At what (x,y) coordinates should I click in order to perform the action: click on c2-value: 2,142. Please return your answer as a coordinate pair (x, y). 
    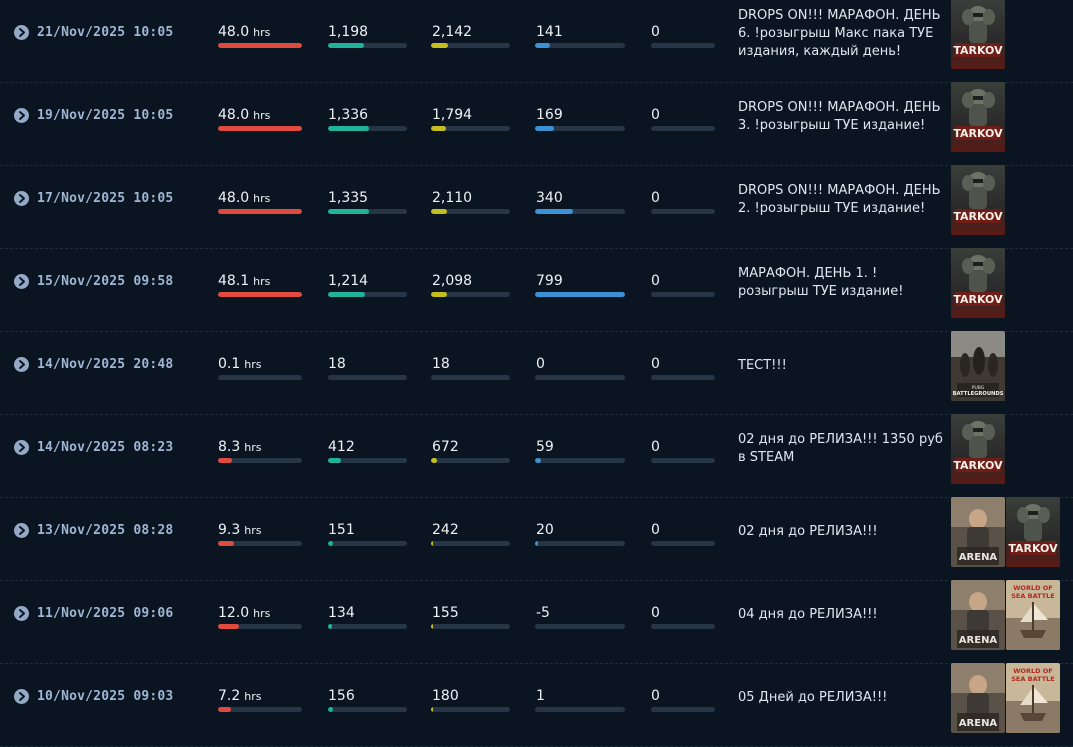
    Looking at the image, I should click on (452, 32).